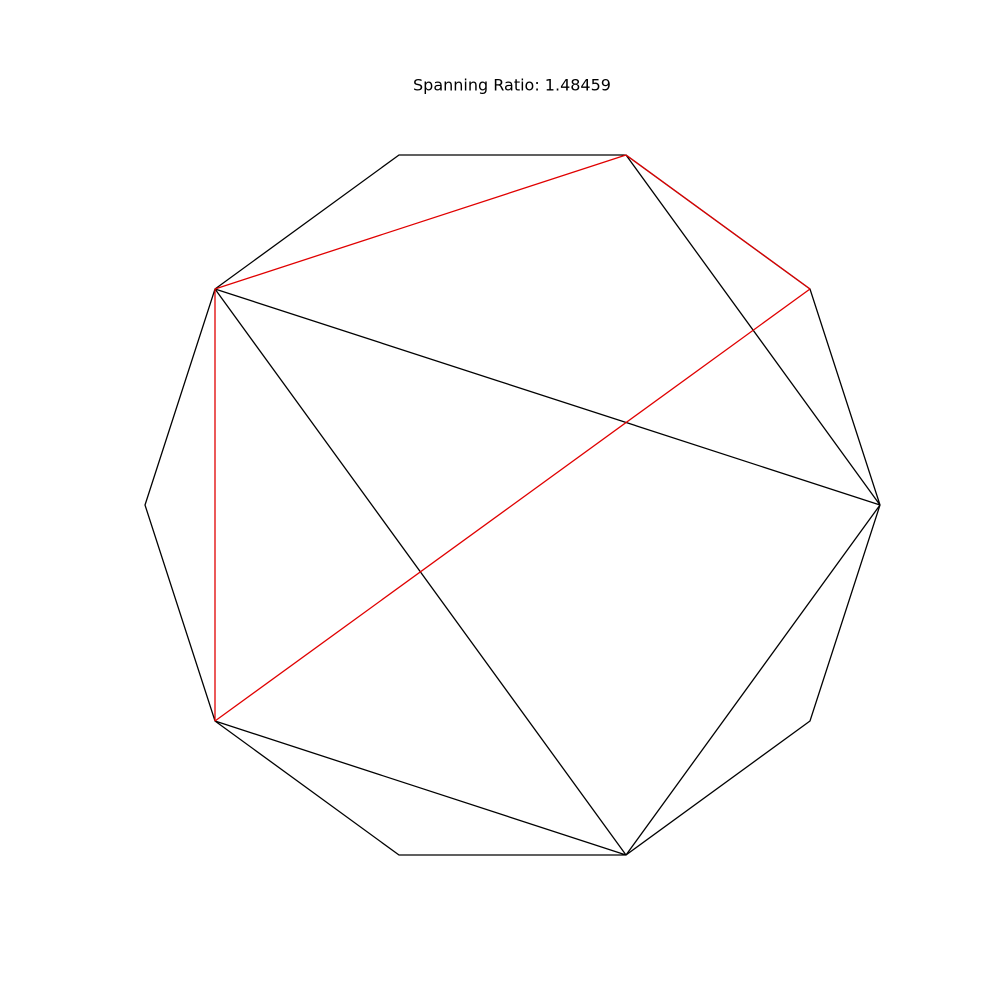  What do you see at coordinates (512, 85) in the screenshot?
I see `title: Spanning Ratio: 1.48459` at bounding box center [512, 85].